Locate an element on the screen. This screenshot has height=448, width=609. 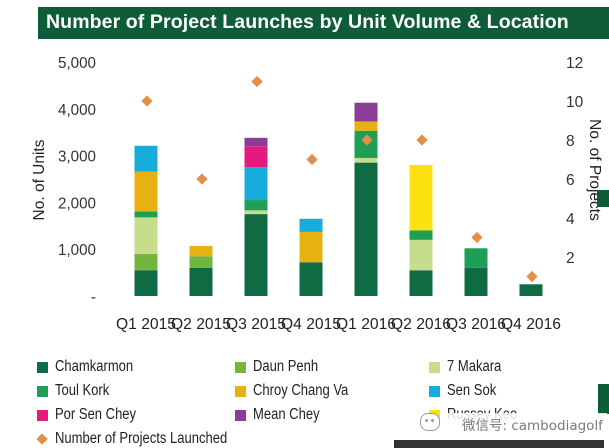
y-tick-label: 2,000 is located at coordinates (77, 203).